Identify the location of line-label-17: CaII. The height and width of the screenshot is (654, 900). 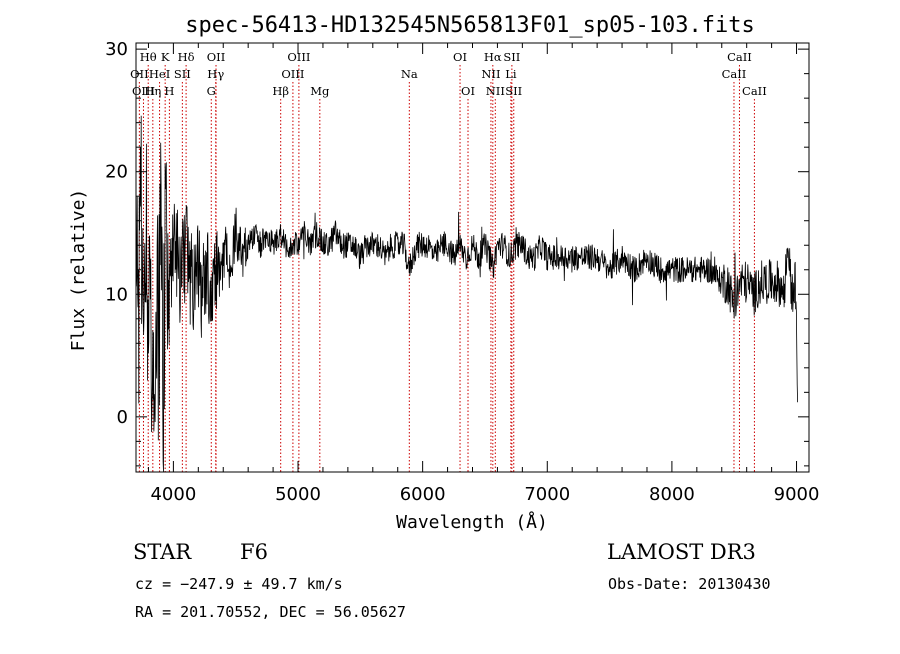
(734, 74).